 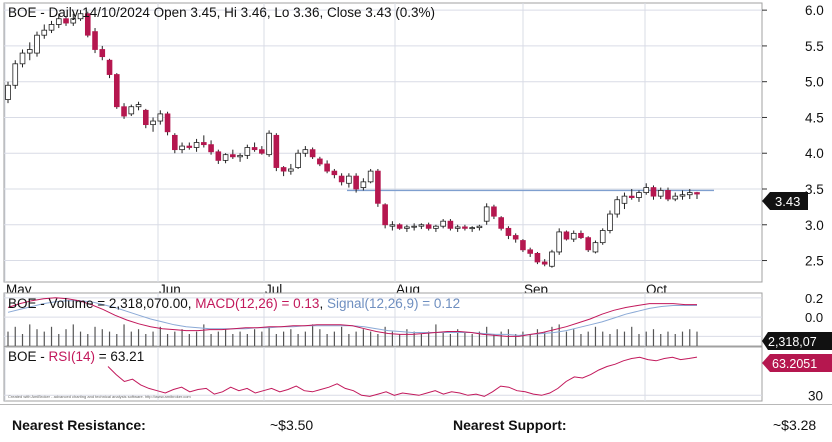 What do you see at coordinates (793, 136) in the screenshot?
I see `price-y-axis: 2.5 3.0 3.5 4.0 4.5 5.0 5.5 6.0` at bounding box center [793, 136].